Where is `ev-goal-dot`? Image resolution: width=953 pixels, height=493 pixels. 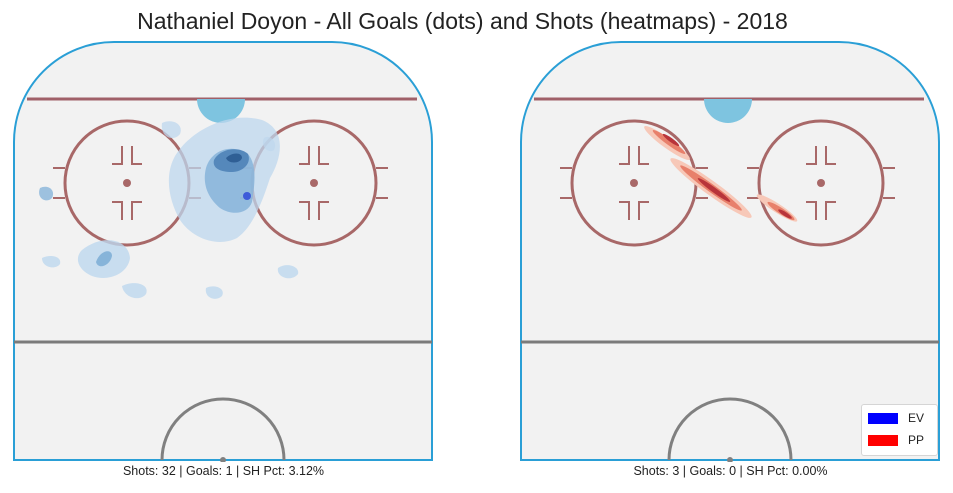
ev-goal-dot is located at coordinates (247, 196).